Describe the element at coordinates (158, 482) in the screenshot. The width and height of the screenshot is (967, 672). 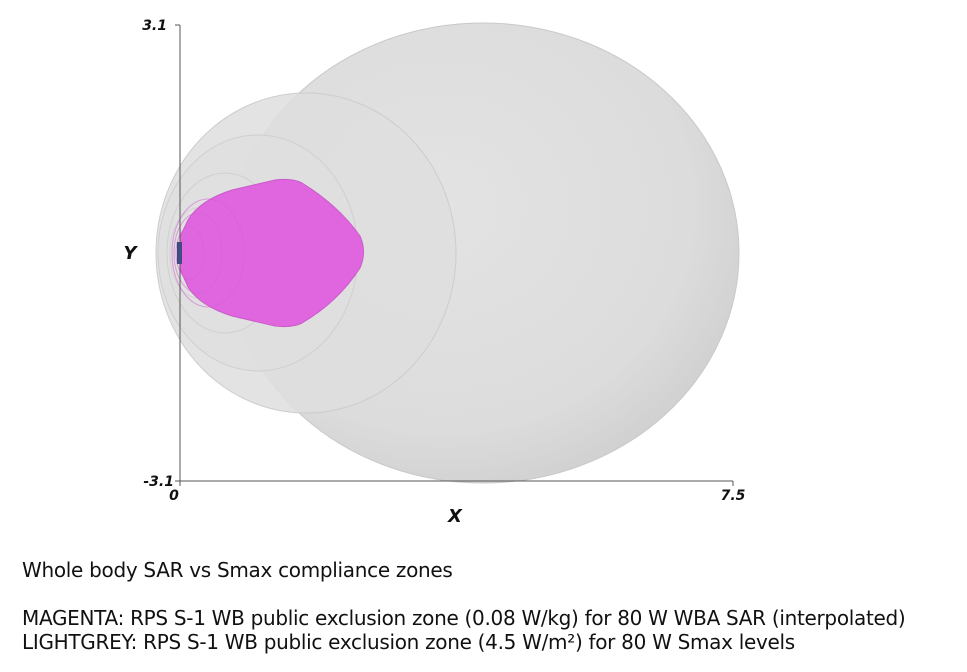
I see `y-min-tick-label: -3.1` at that location.